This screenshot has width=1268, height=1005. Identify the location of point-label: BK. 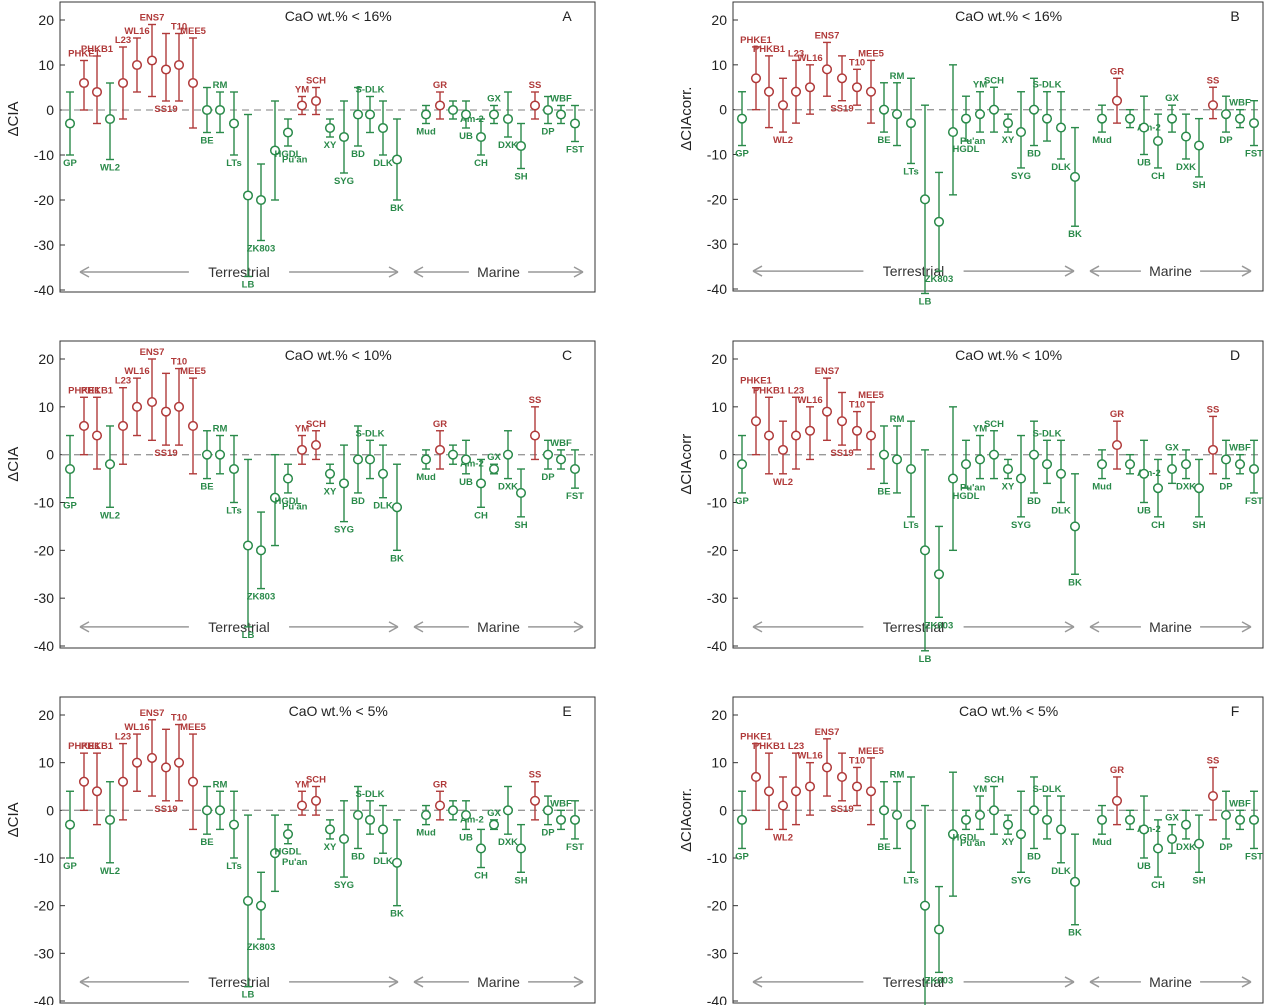
(1075, 933).